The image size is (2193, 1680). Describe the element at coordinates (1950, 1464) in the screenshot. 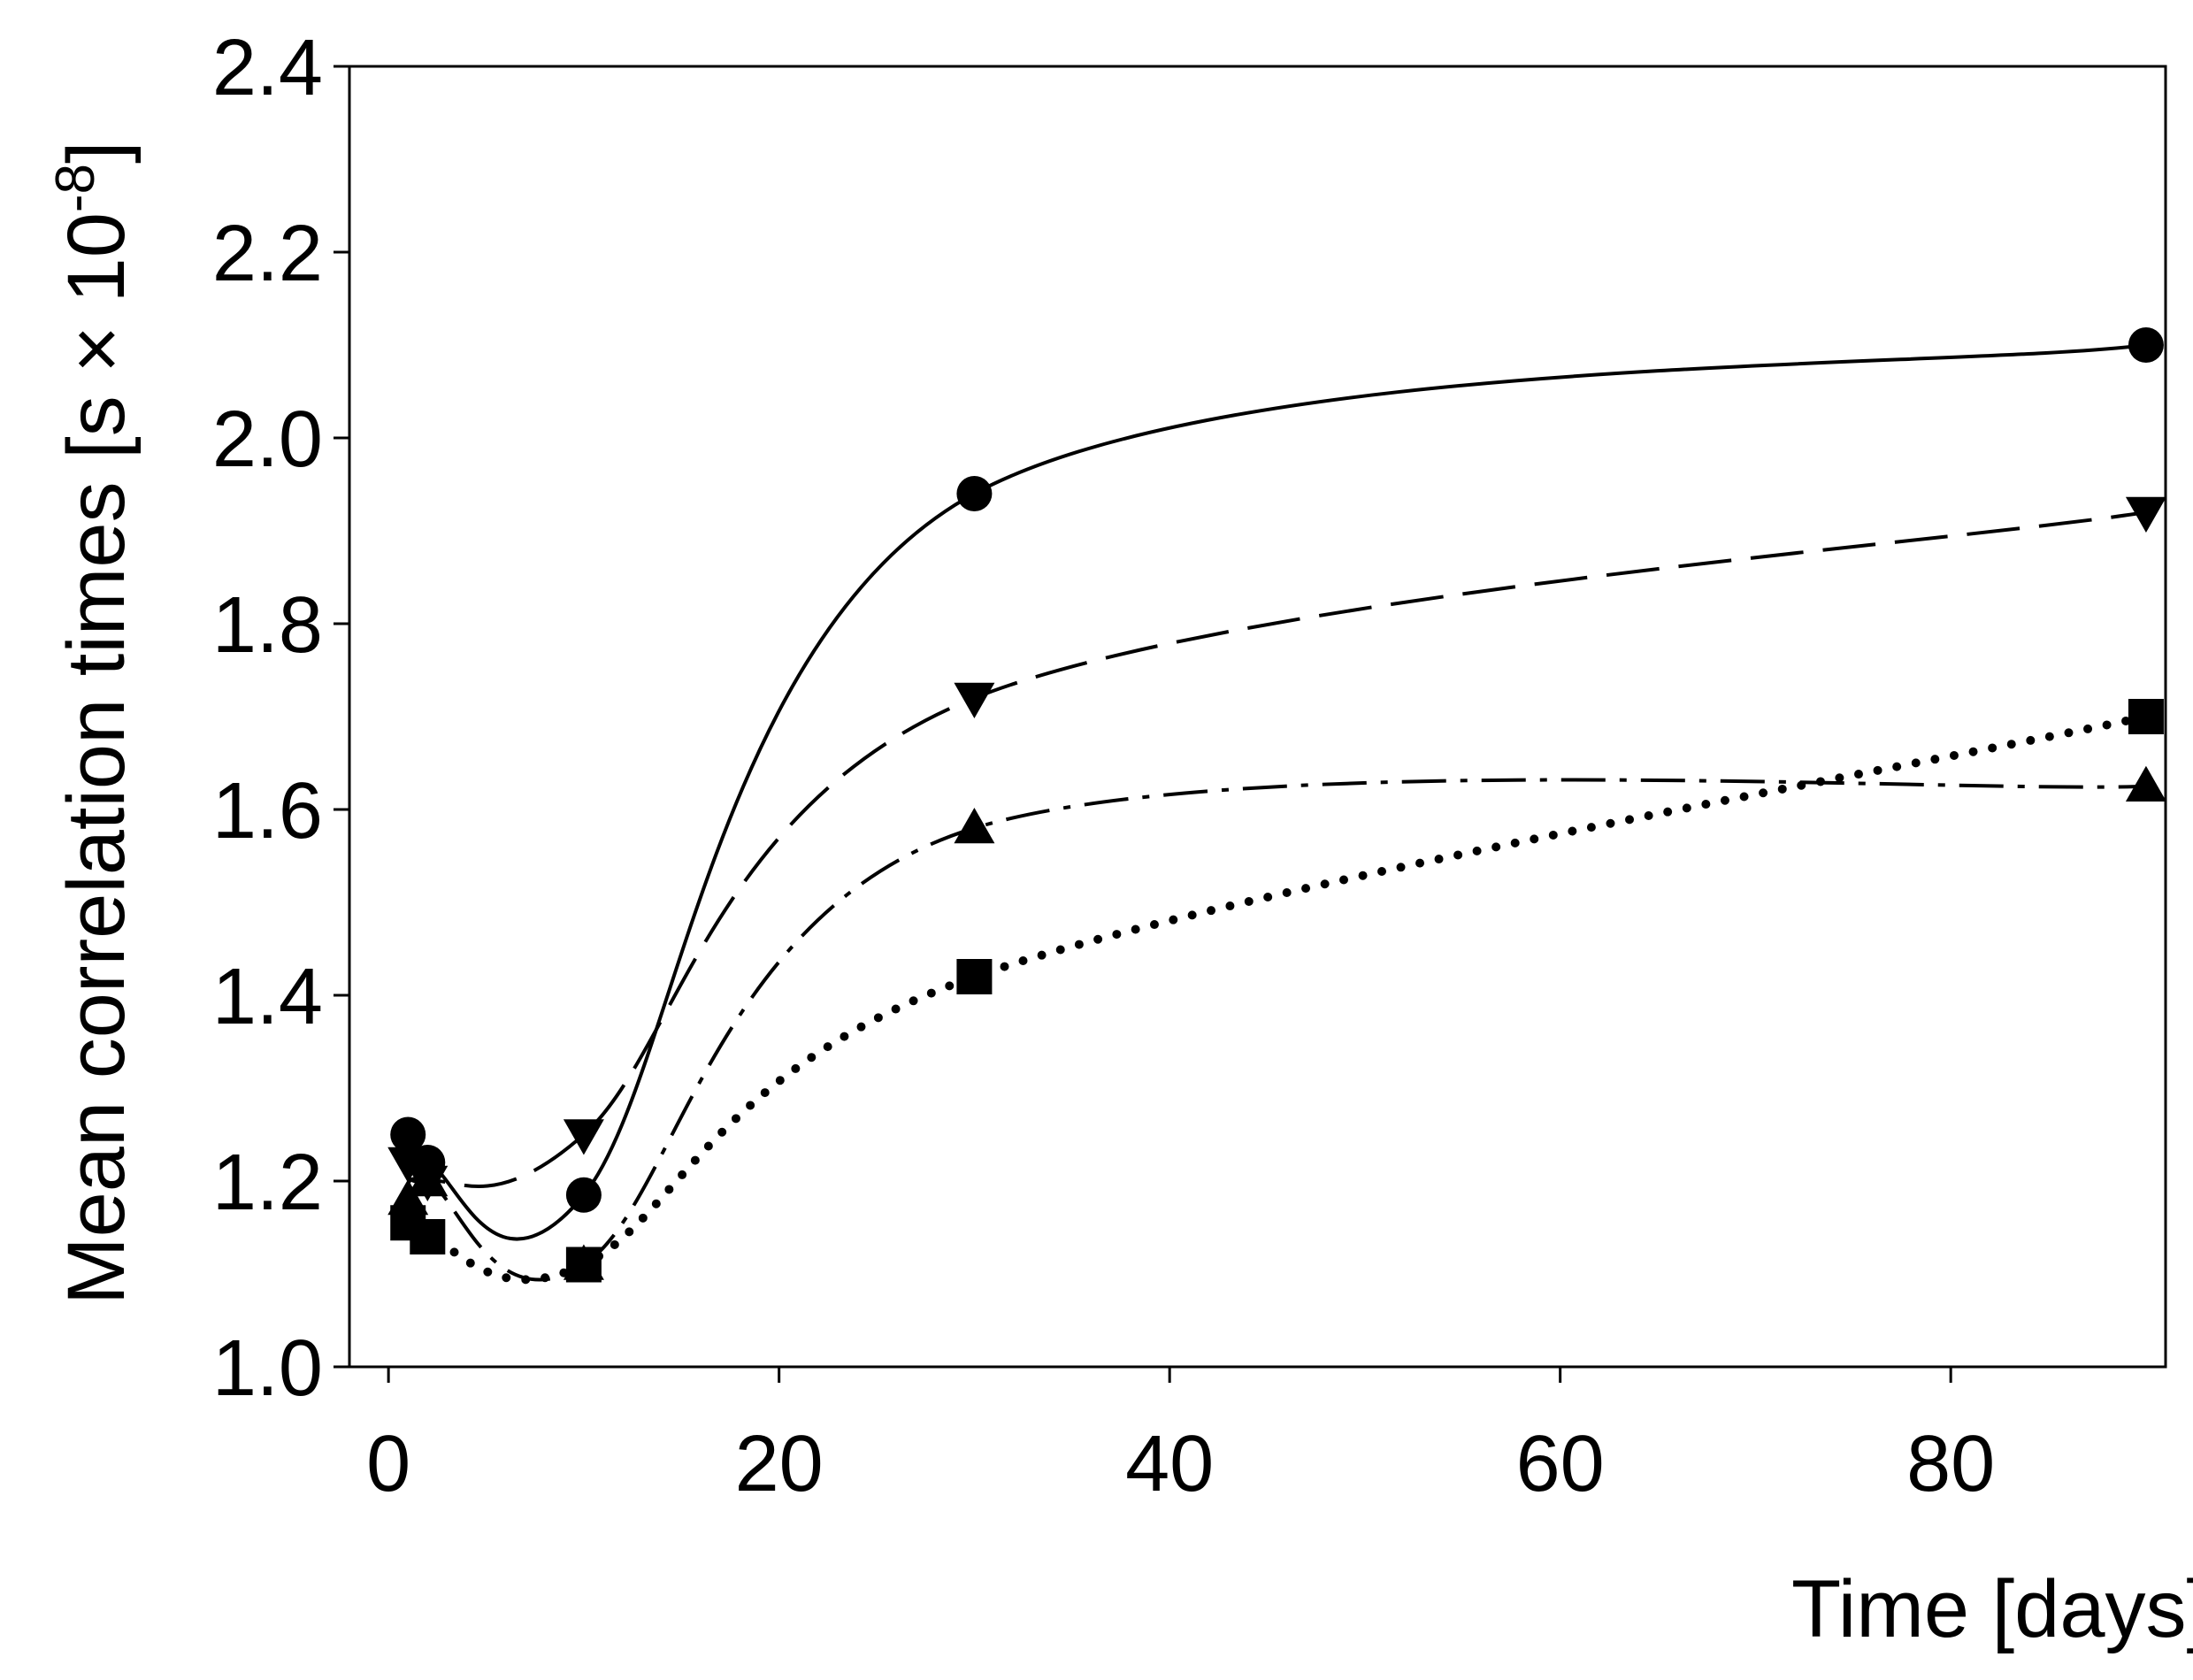

I see `x-tick-label: 80` at that location.